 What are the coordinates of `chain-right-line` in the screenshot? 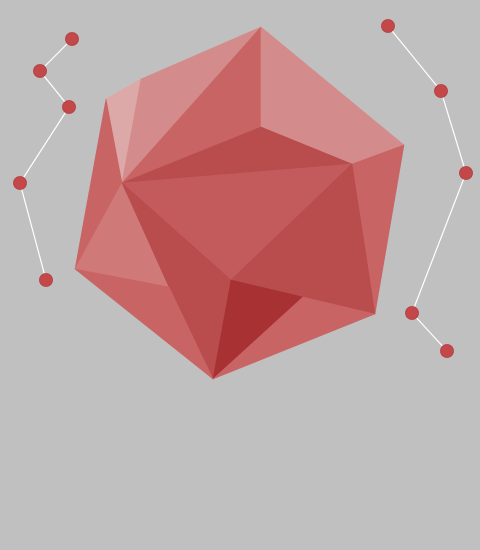 It's located at (427, 188).